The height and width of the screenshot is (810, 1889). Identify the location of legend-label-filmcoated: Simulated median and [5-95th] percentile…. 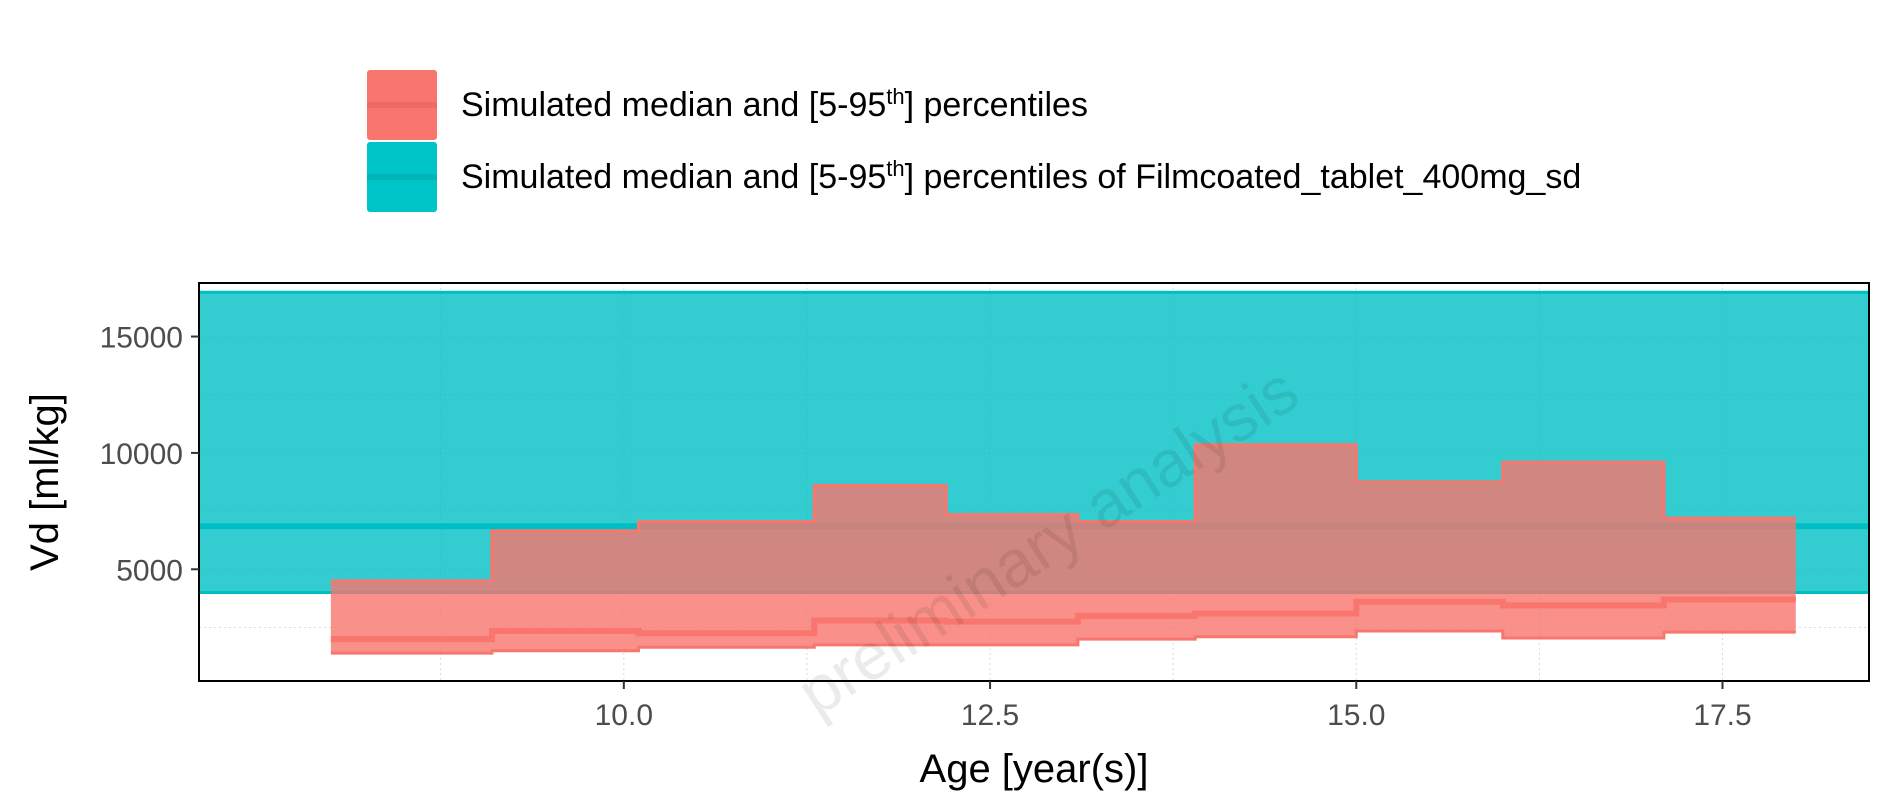
(1021, 176).